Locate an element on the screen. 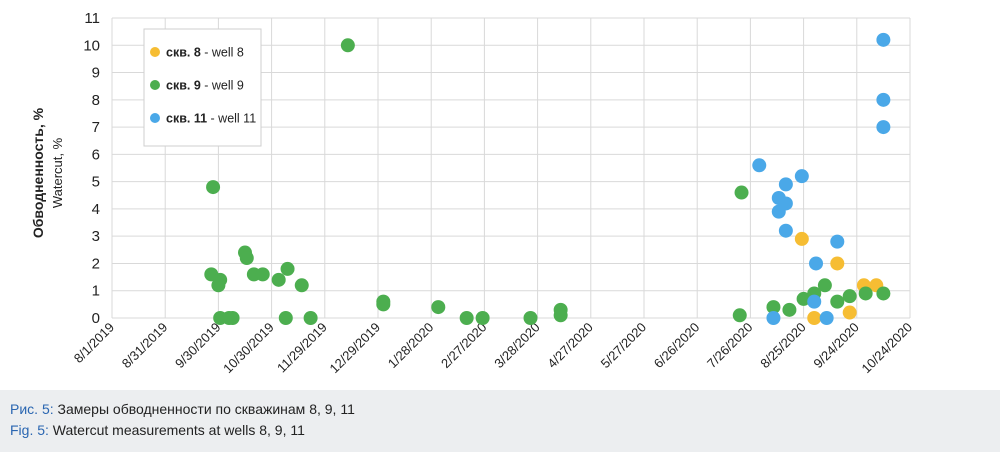 The image size is (1000, 452). legend-box is located at coordinates (202, 87).